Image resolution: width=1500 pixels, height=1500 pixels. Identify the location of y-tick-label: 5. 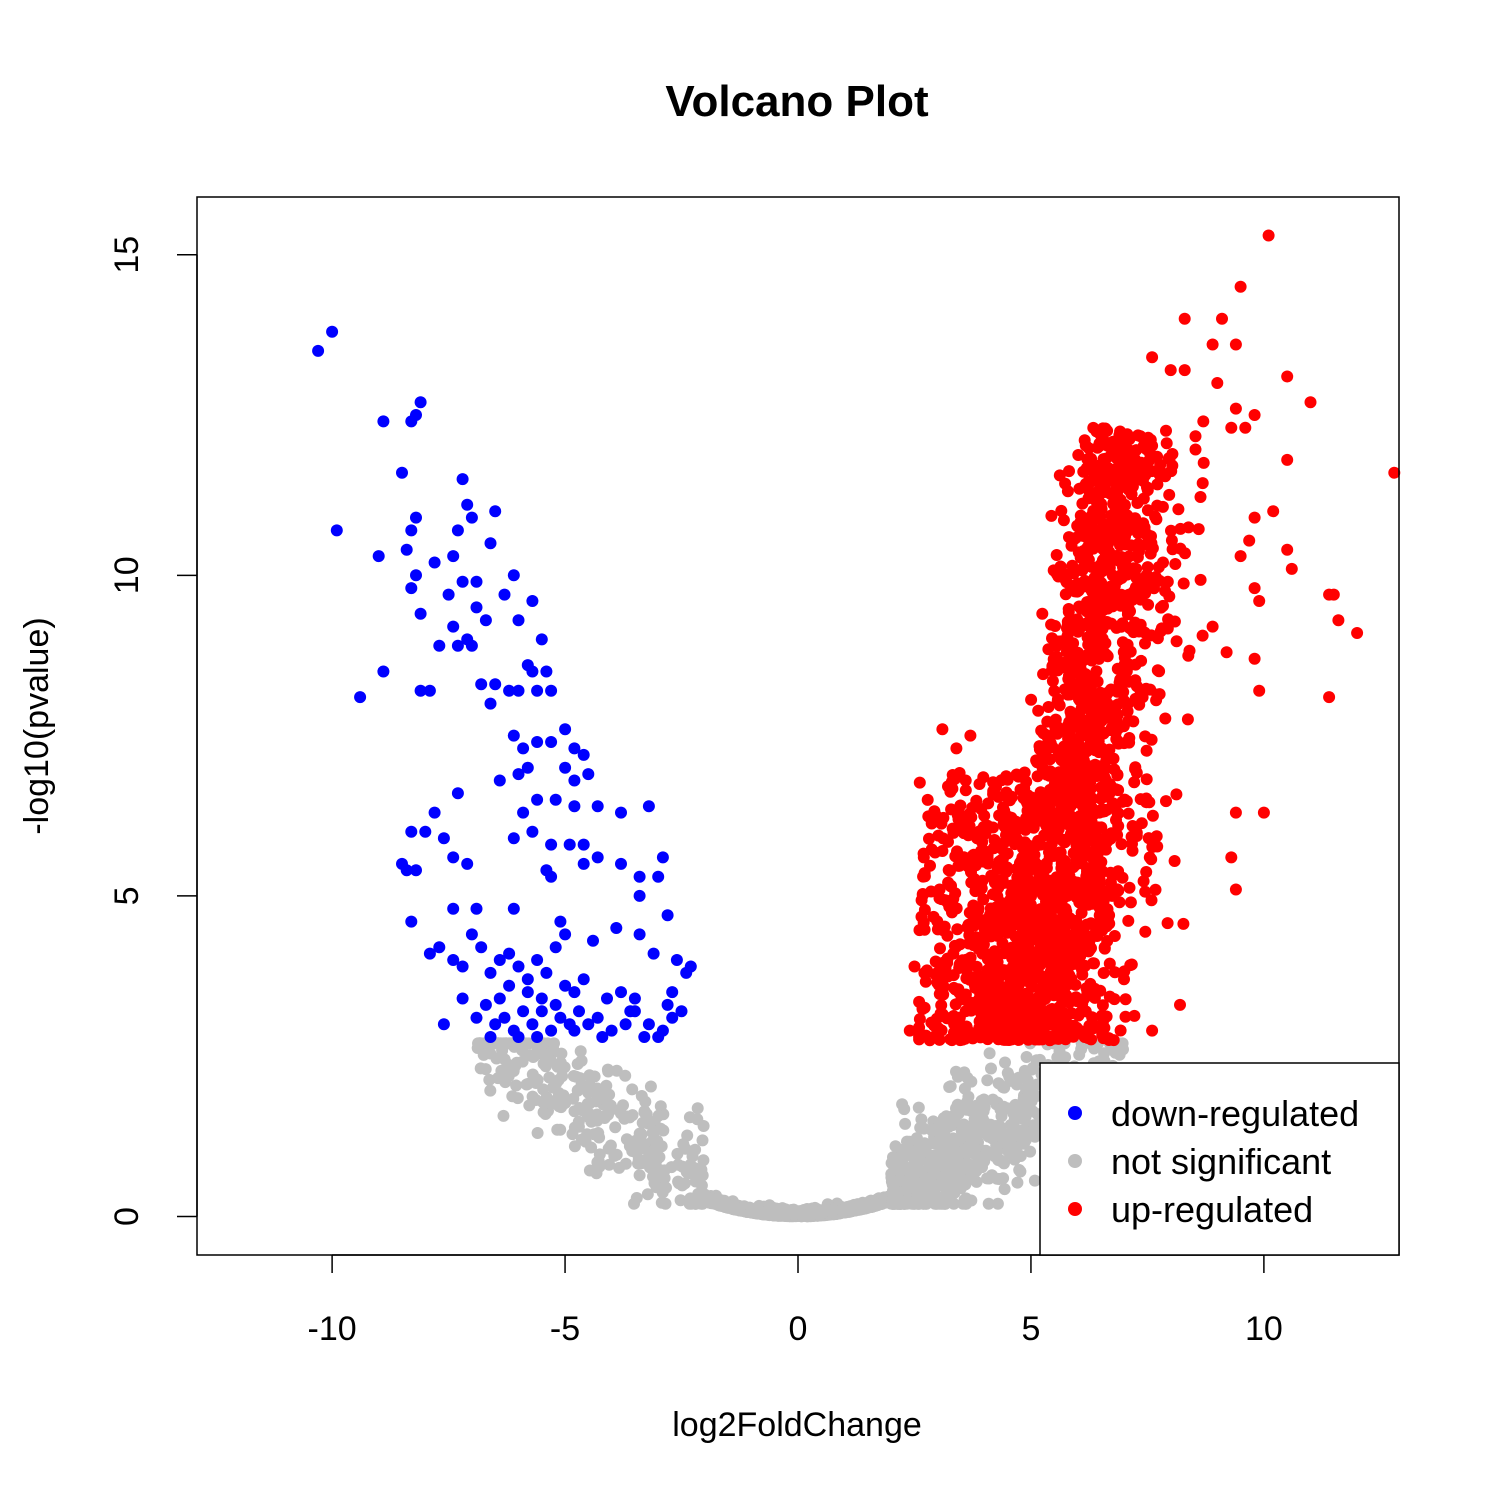
(127, 895).